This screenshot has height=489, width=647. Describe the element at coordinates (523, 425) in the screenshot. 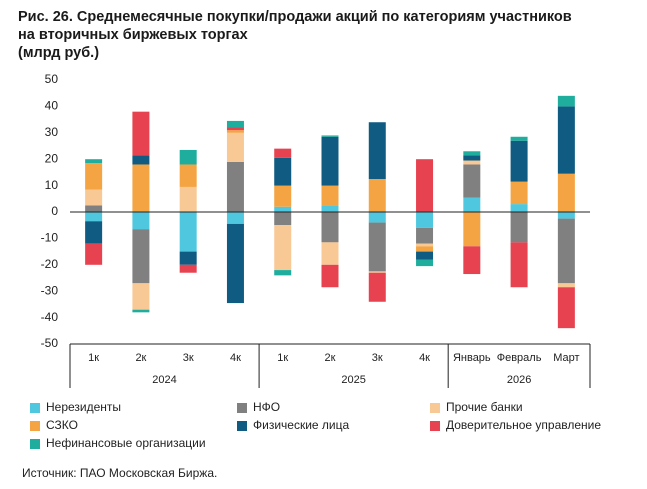

I see `legend-label: Доверительное управление` at that location.